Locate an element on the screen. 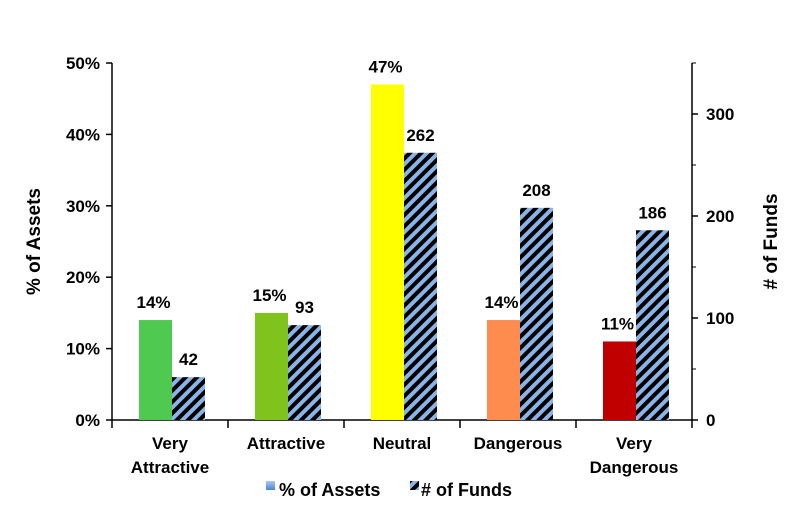 Image resolution: width=796 pixels, height=523 pixels. assets-data-label: 47% is located at coordinates (385, 66).